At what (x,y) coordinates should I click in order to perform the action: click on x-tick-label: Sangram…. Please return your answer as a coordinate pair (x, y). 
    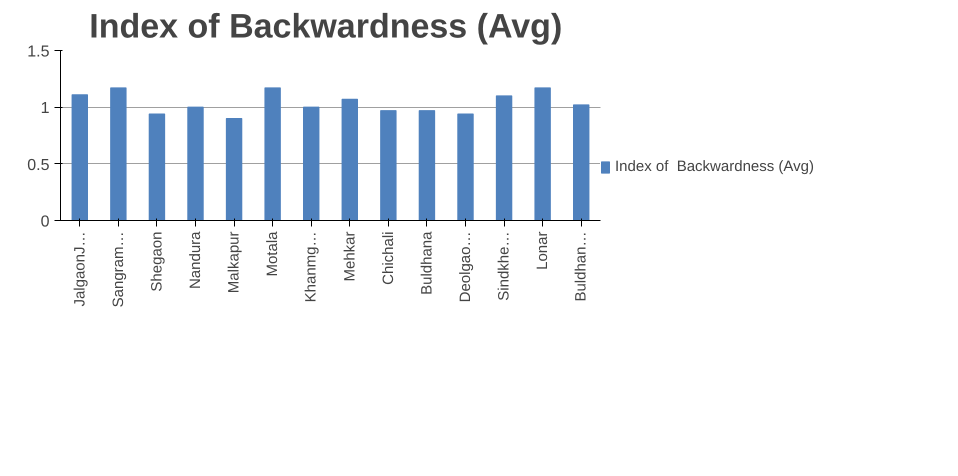
    Looking at the image, I should click on (118, 269).